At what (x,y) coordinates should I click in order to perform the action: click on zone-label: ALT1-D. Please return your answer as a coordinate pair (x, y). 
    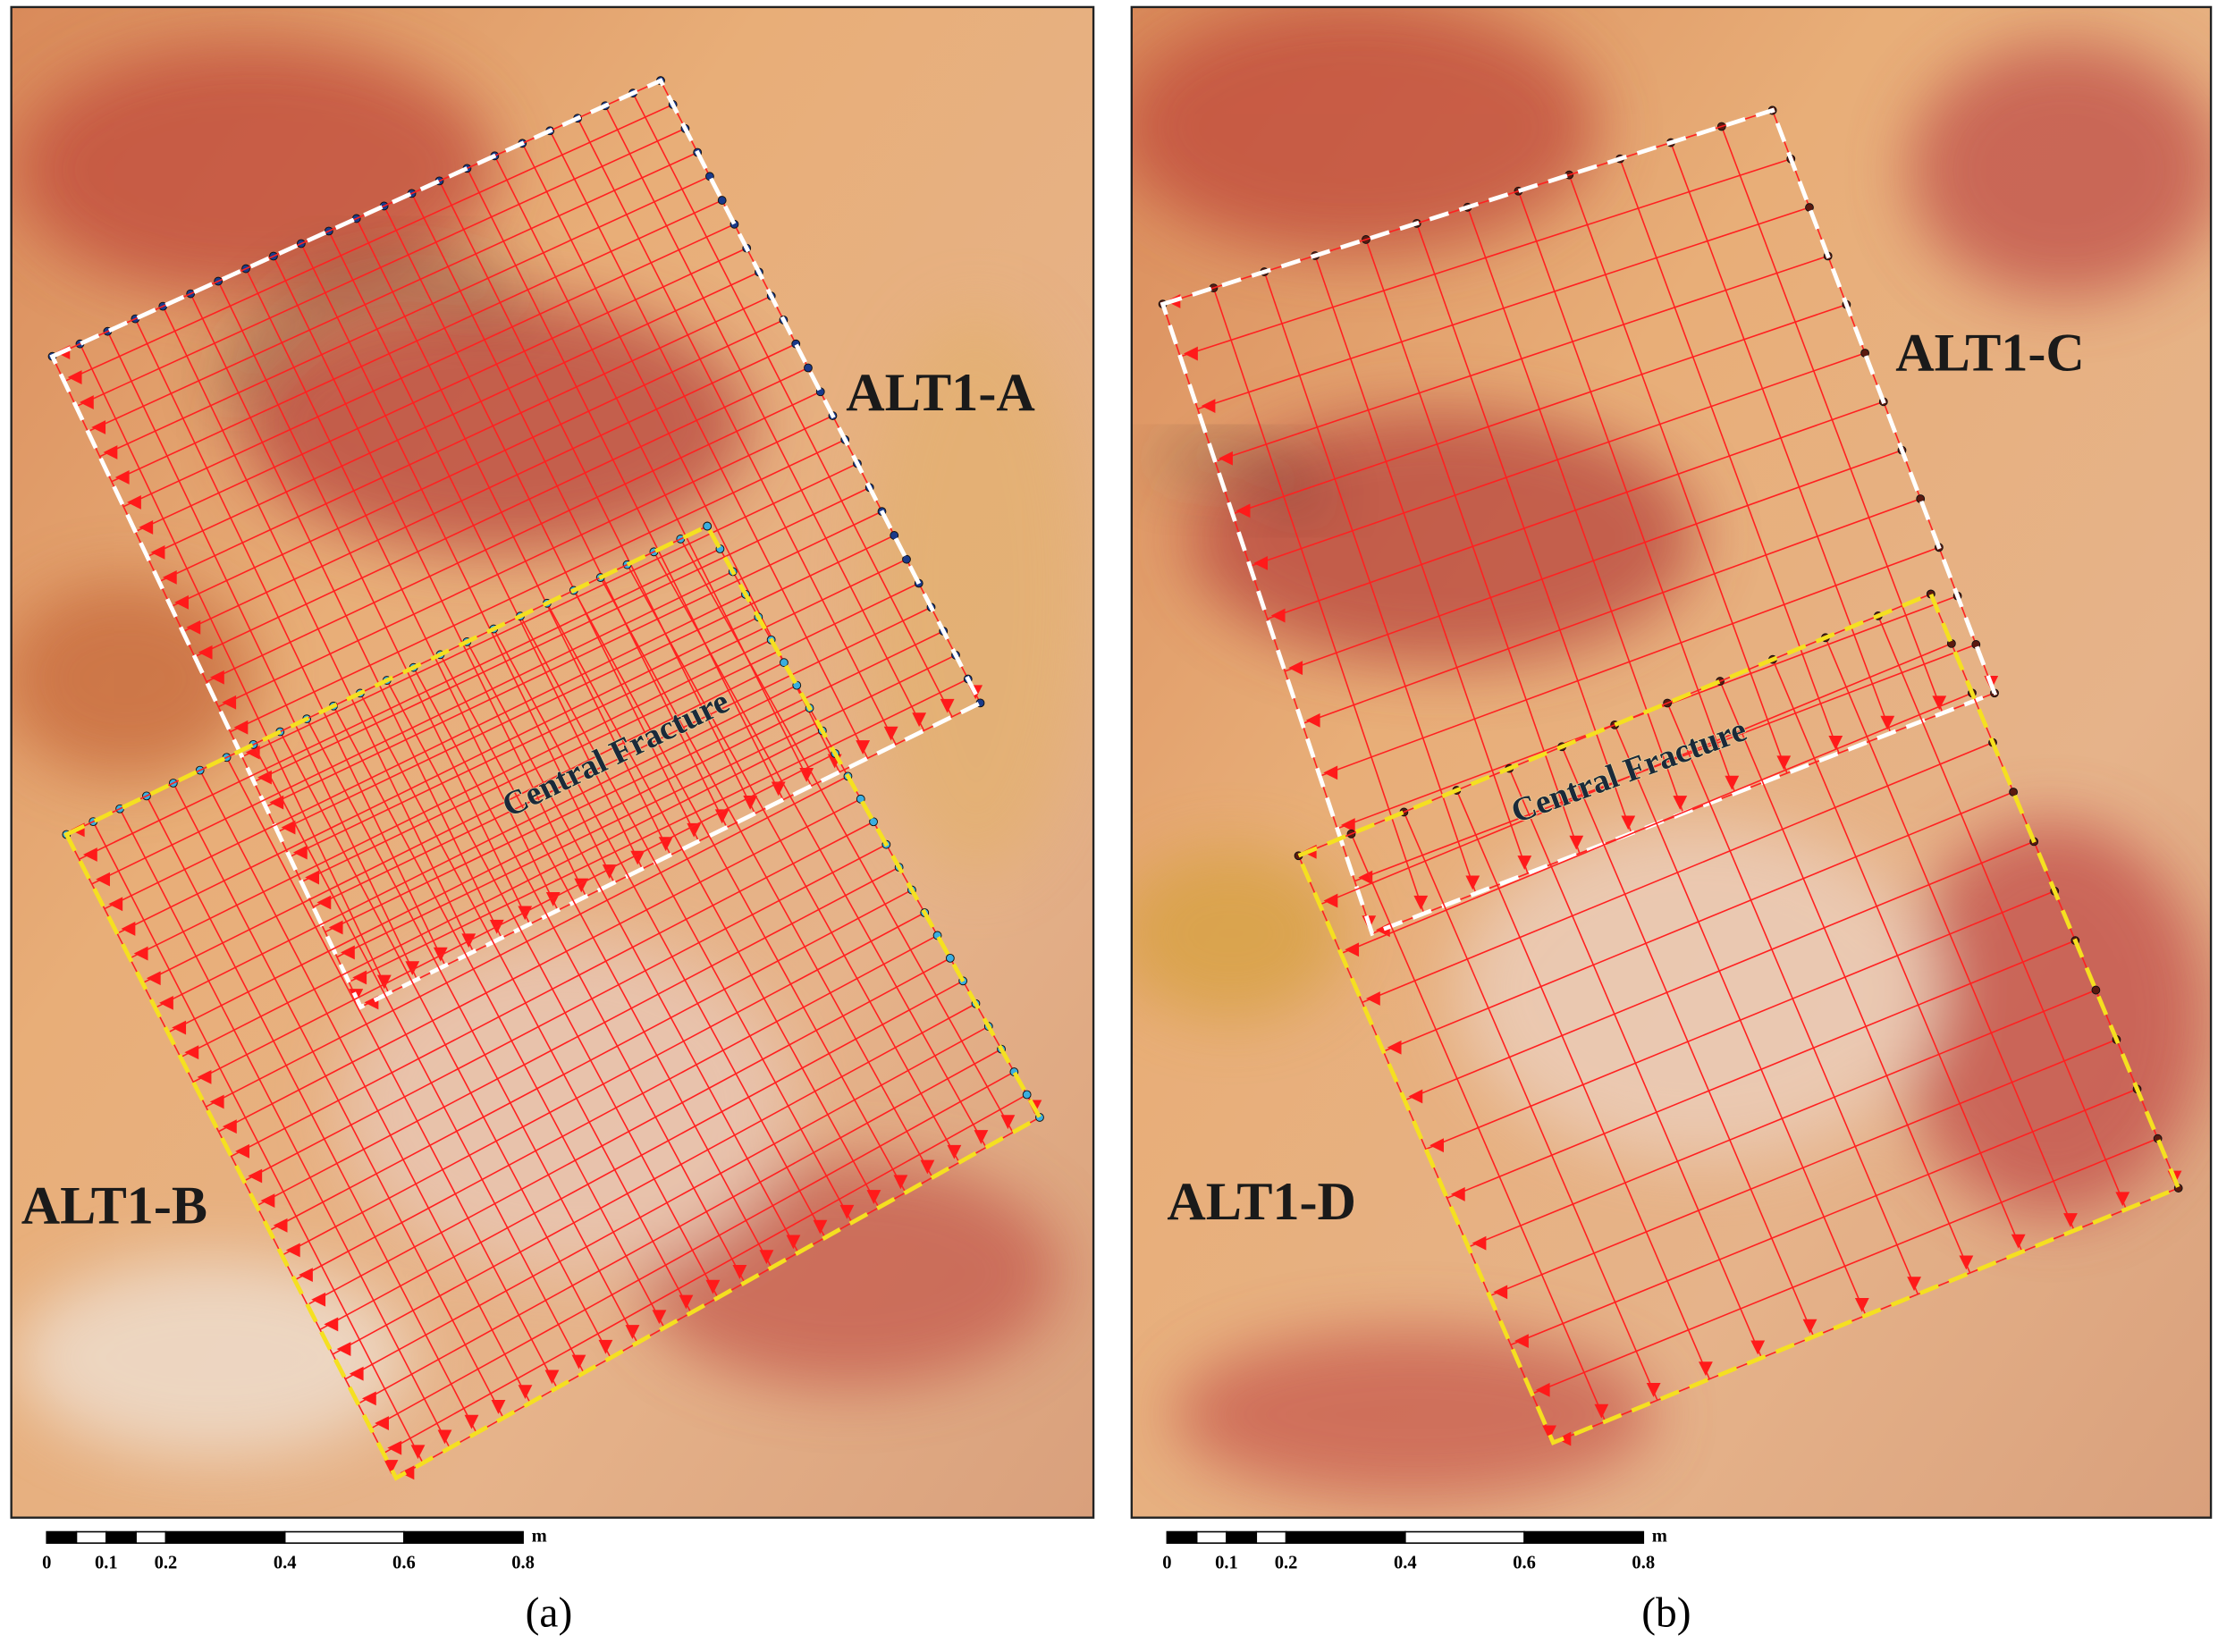
    Looking at the image, I should click on (1262, 1202).